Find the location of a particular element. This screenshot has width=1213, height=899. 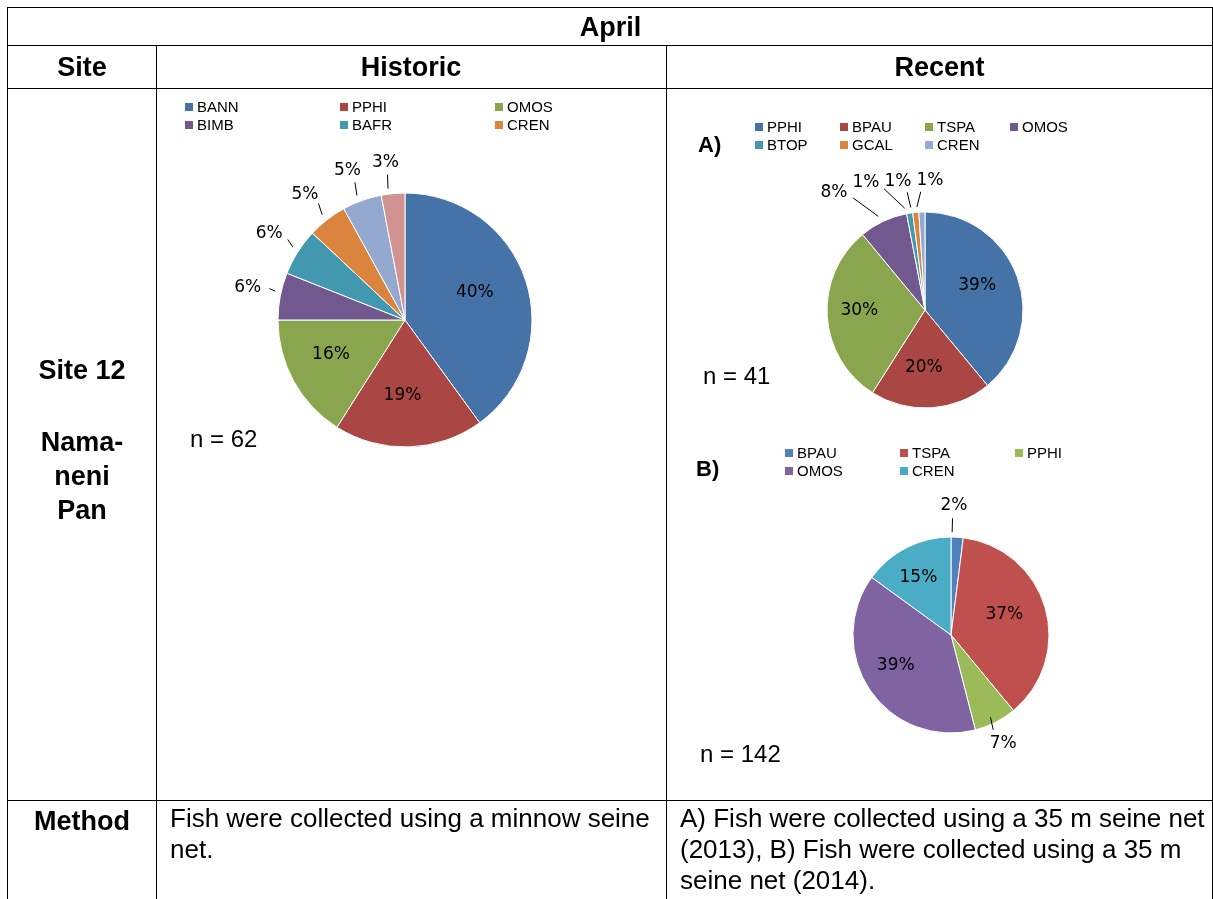

data-label: 30% is located at coordinates (859, 308).